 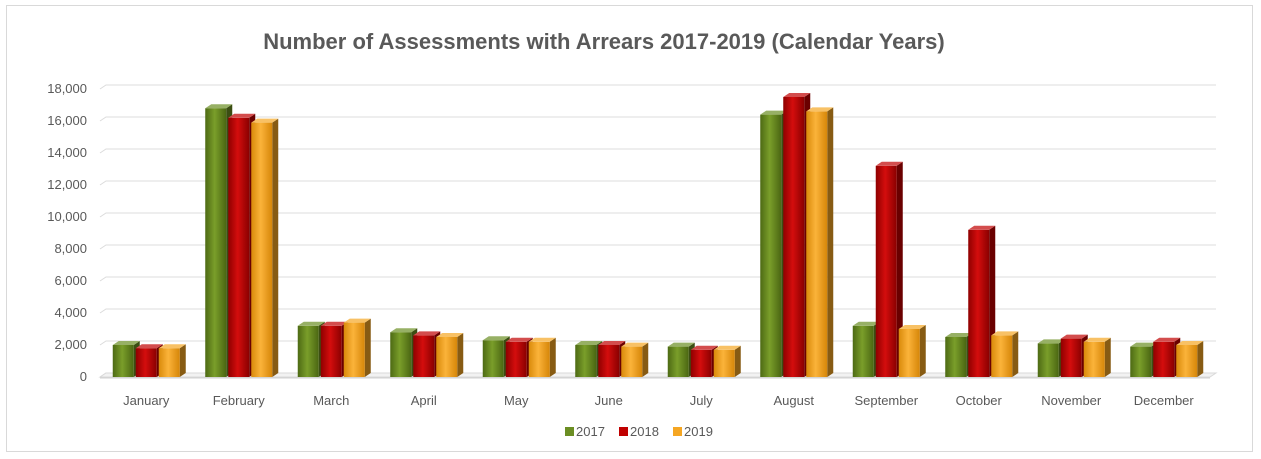 What do you see at coordinates (242, 245) in the screenshot?
I see `bar-2018-february` at bounding box center [242, 245].